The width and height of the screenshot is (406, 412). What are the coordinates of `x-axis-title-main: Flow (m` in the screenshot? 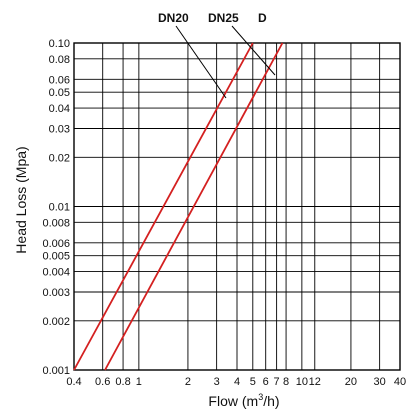 It's located at (233, 401).